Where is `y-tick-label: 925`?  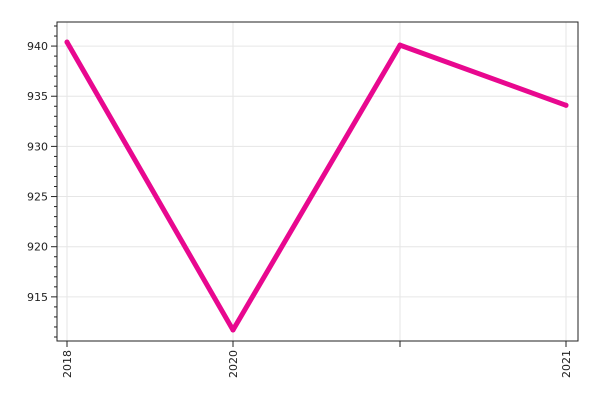 y-tick-label: 925 is located at coordinates (37, 197).